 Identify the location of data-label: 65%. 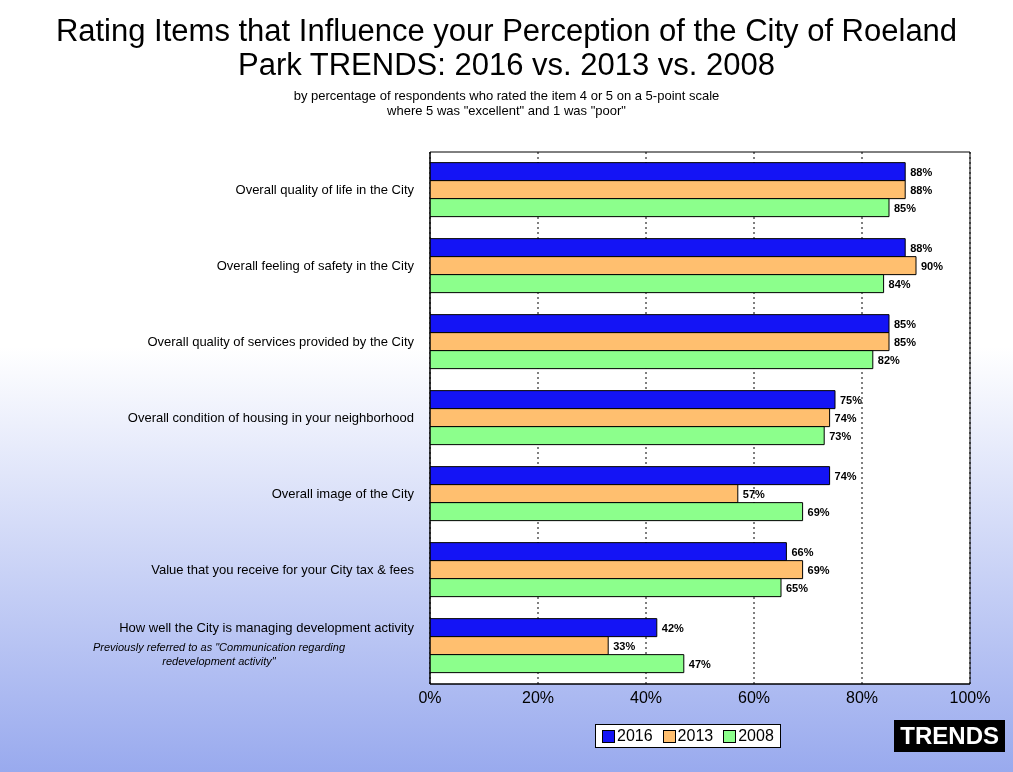
(797, 587).